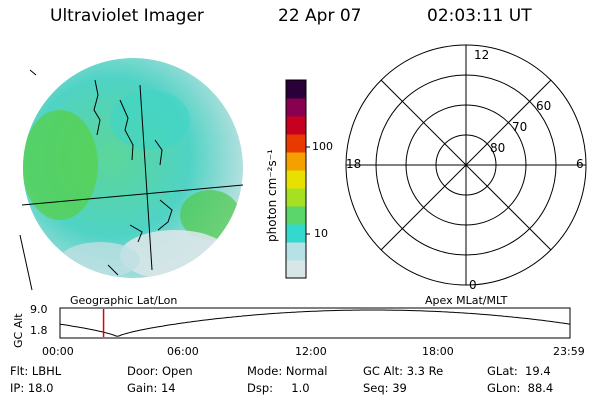  Describe the element at coordinates (479, 16) in the screenshot. I see `time-label: 02:03:11 UT` at that location.